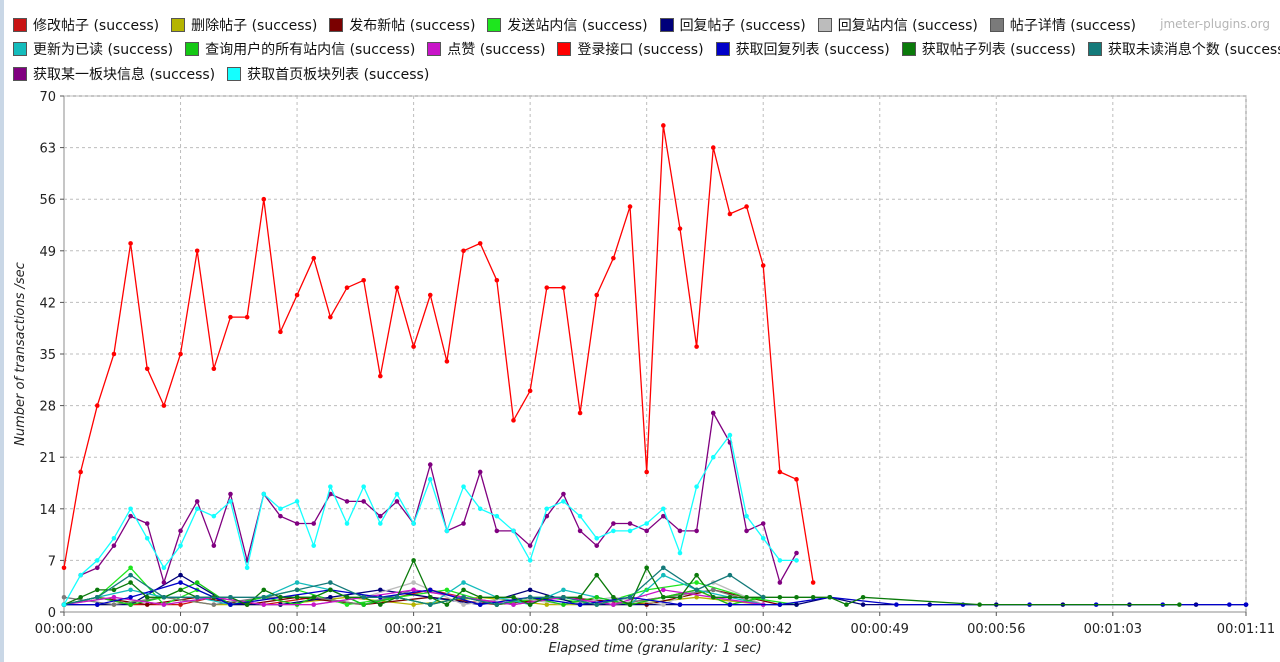 Image resolution: width=1280 pixels, height=662 pixels. Describe the element at coordinates (988, 49) in the screenshot. I see `legend-item: 获取帖子列表 (success)` at that location.